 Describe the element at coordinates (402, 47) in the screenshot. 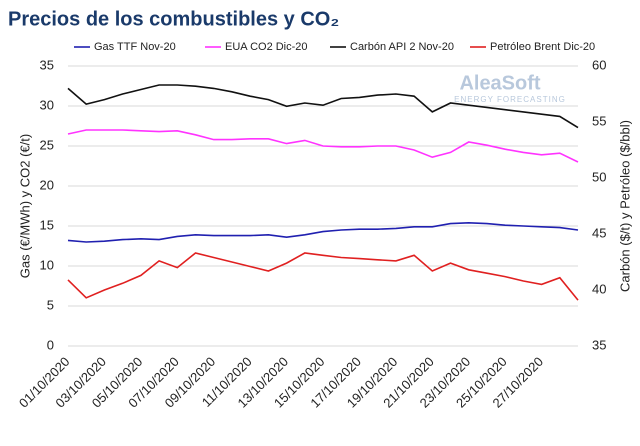

I see `legend-label: Carbón API 2 Nov-20` at that location.